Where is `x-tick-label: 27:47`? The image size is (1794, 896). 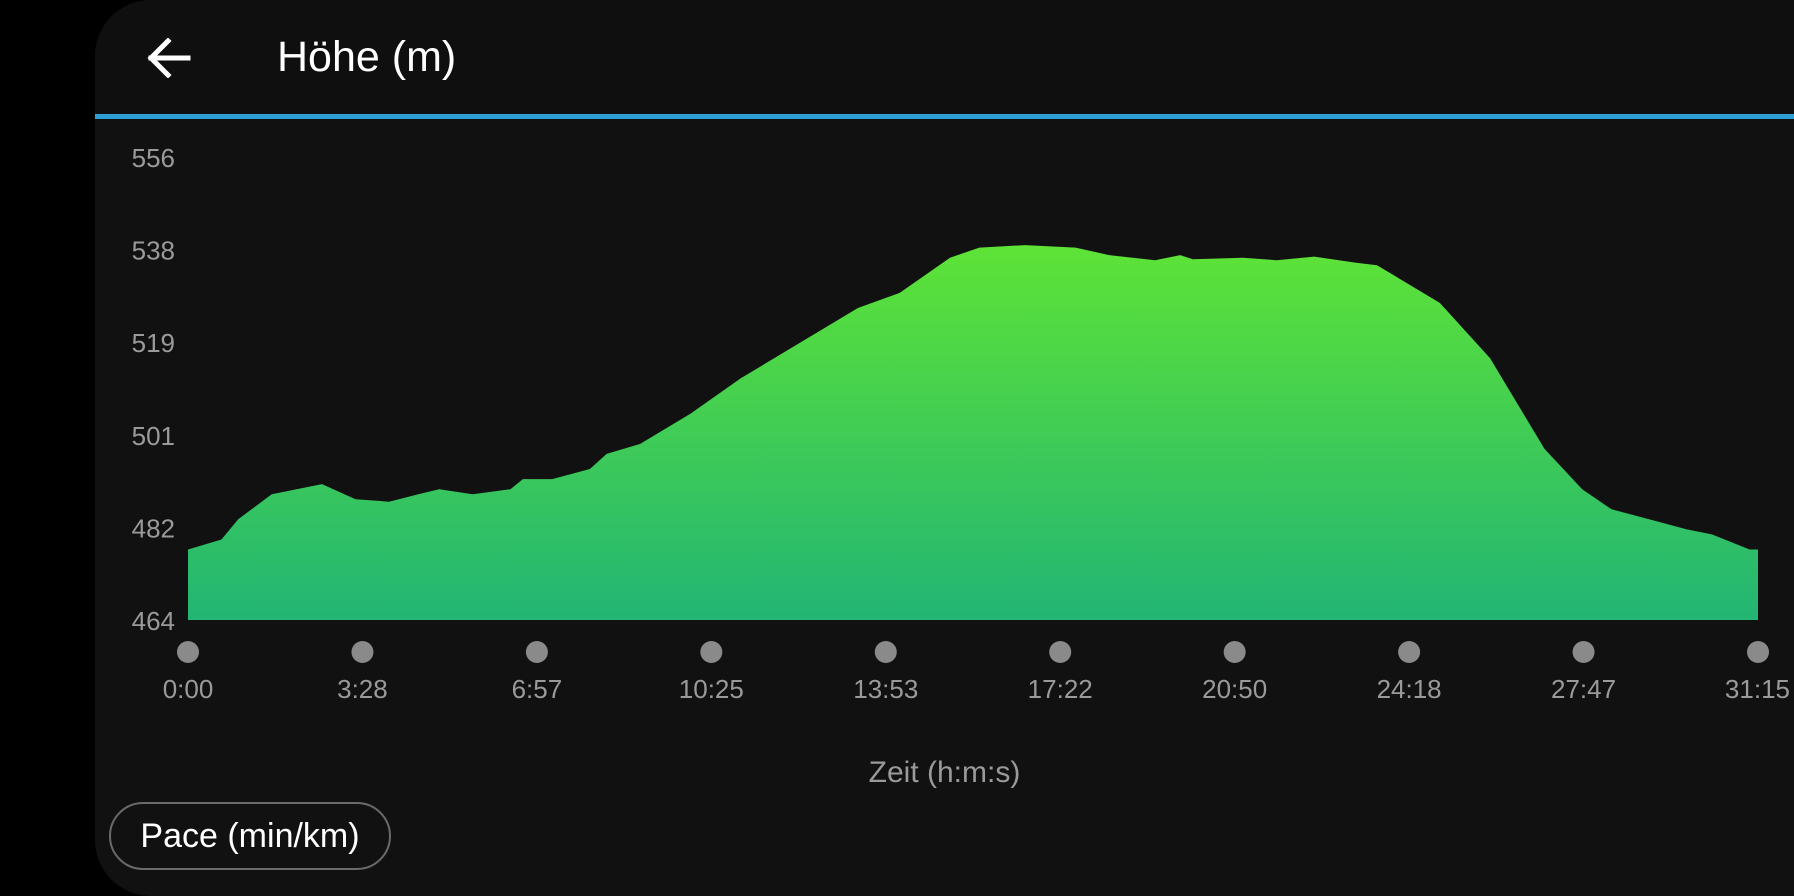
x-tick-label: 27:47 is located at coordinates (1583, 689).